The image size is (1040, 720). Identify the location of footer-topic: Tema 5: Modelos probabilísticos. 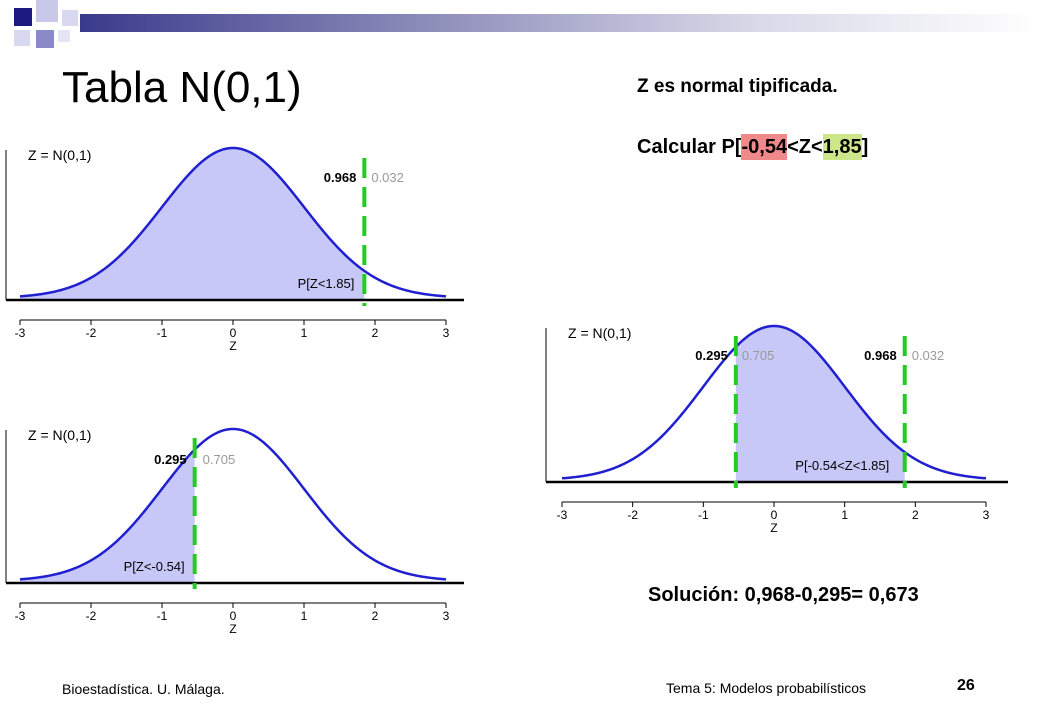
(766, 688).